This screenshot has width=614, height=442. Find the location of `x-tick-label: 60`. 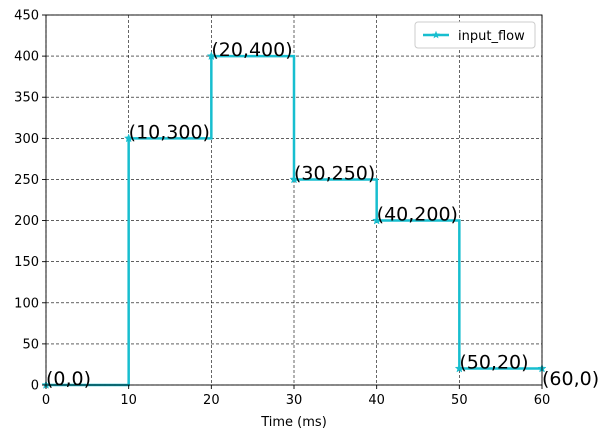

x-tick-label: 60 is located at coordinates (542, 400).